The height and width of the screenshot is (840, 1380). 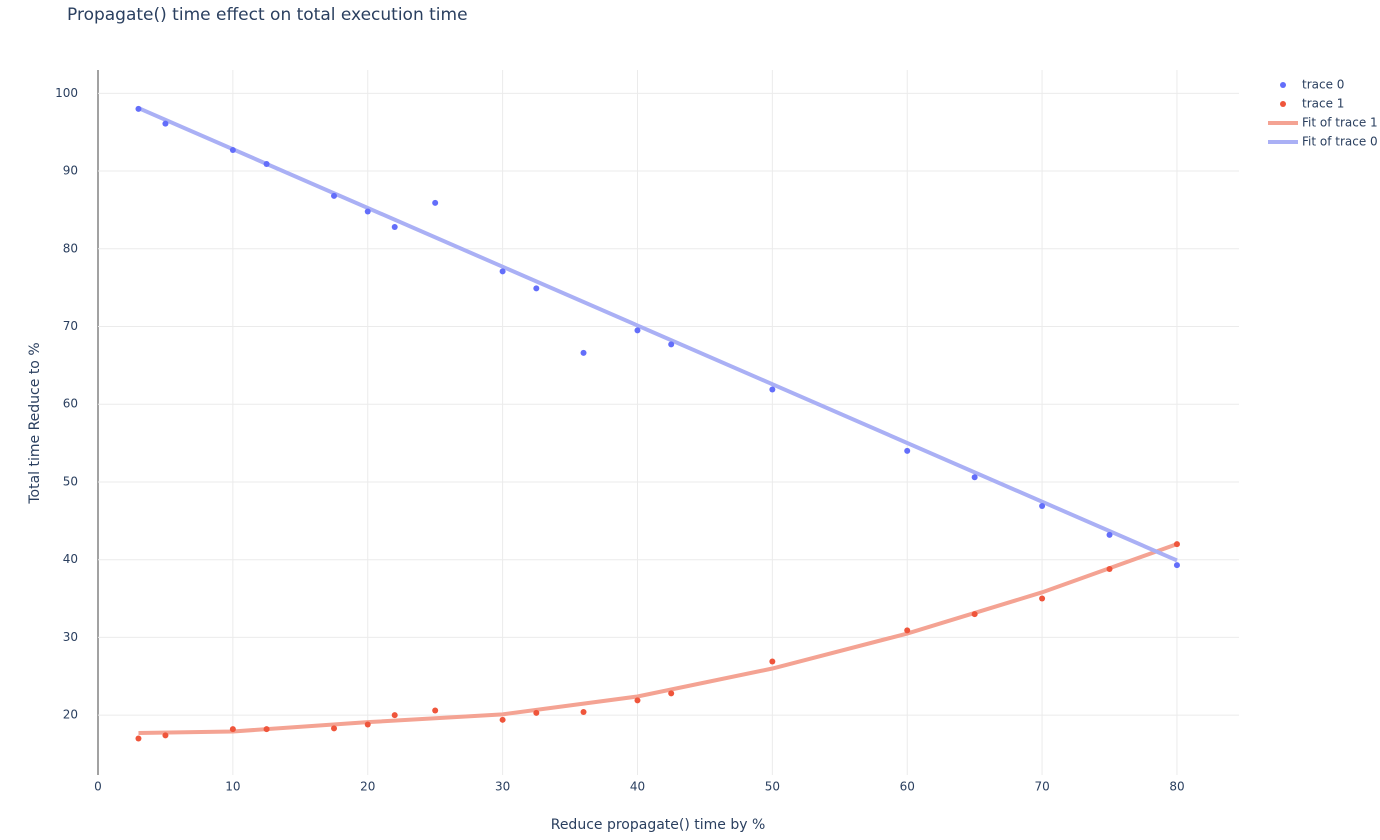 I want to click on y-tick-label: 90, so click(x=70, y=171).